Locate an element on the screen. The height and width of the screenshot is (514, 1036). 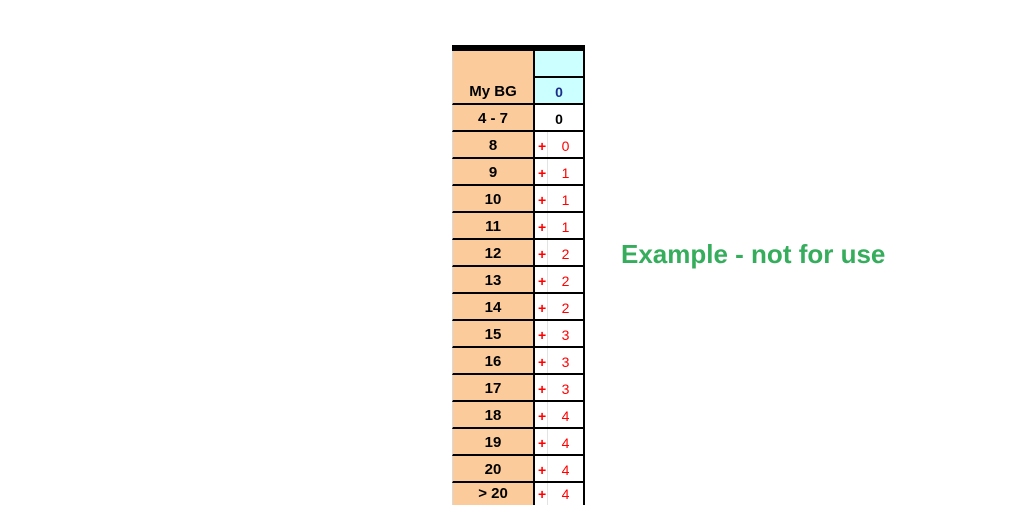
table-row-last: > 20 + 4 is located at coordinates (518, 494).